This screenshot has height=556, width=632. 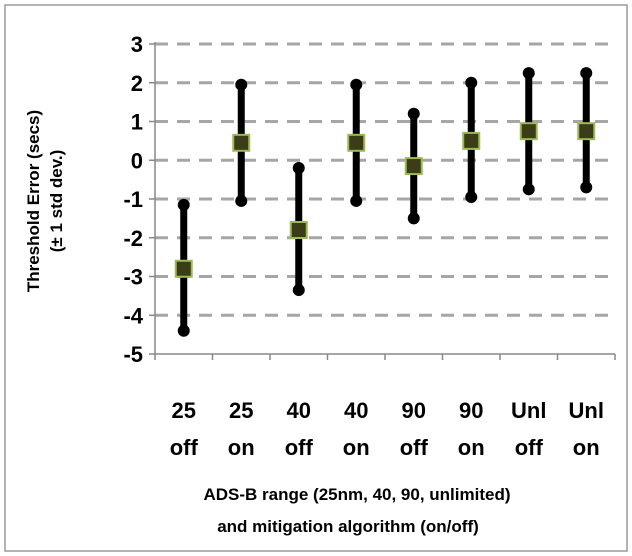 What do you see at coordinates (137, 160) in the screenshot?
I see `y-tick-label: 0` at bounding box center [137, 160].